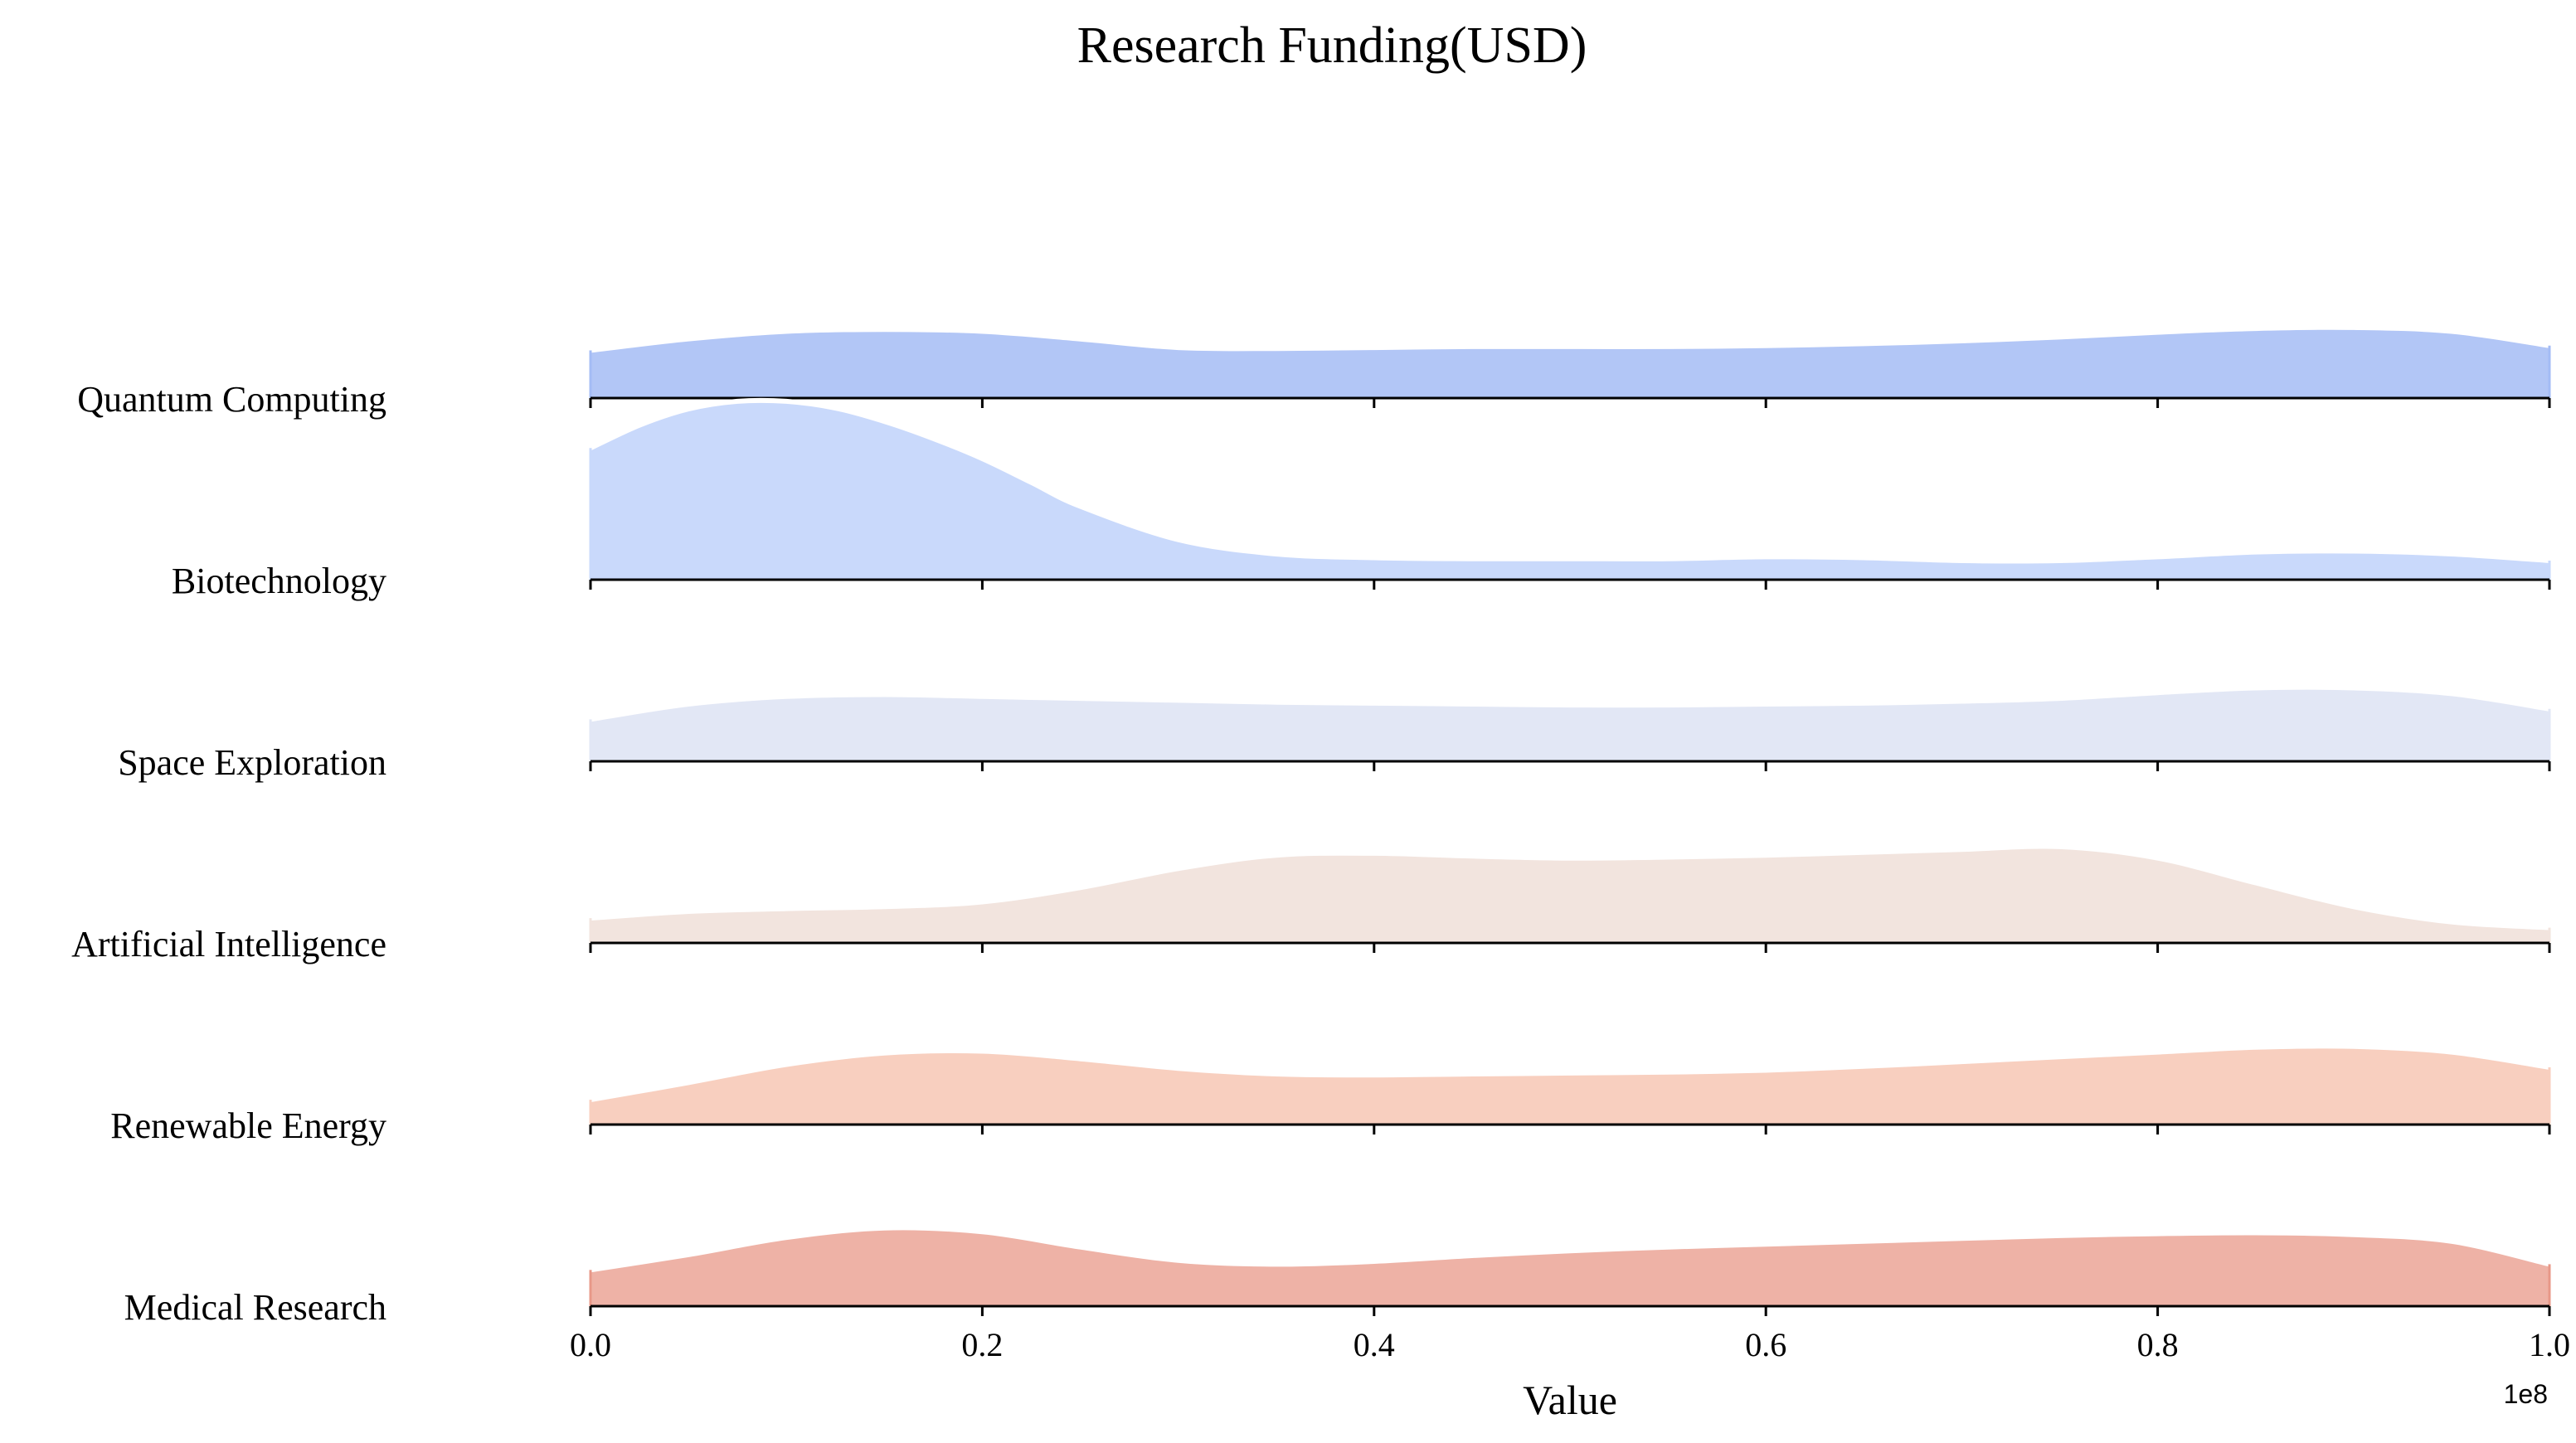 The image size is (2576, 1443). What do you see at coordinates (228, 944) in the screenshot?
I see `category-label-artificial-intelligence: Artificial Intelligence` at bounding box center [228, 944].